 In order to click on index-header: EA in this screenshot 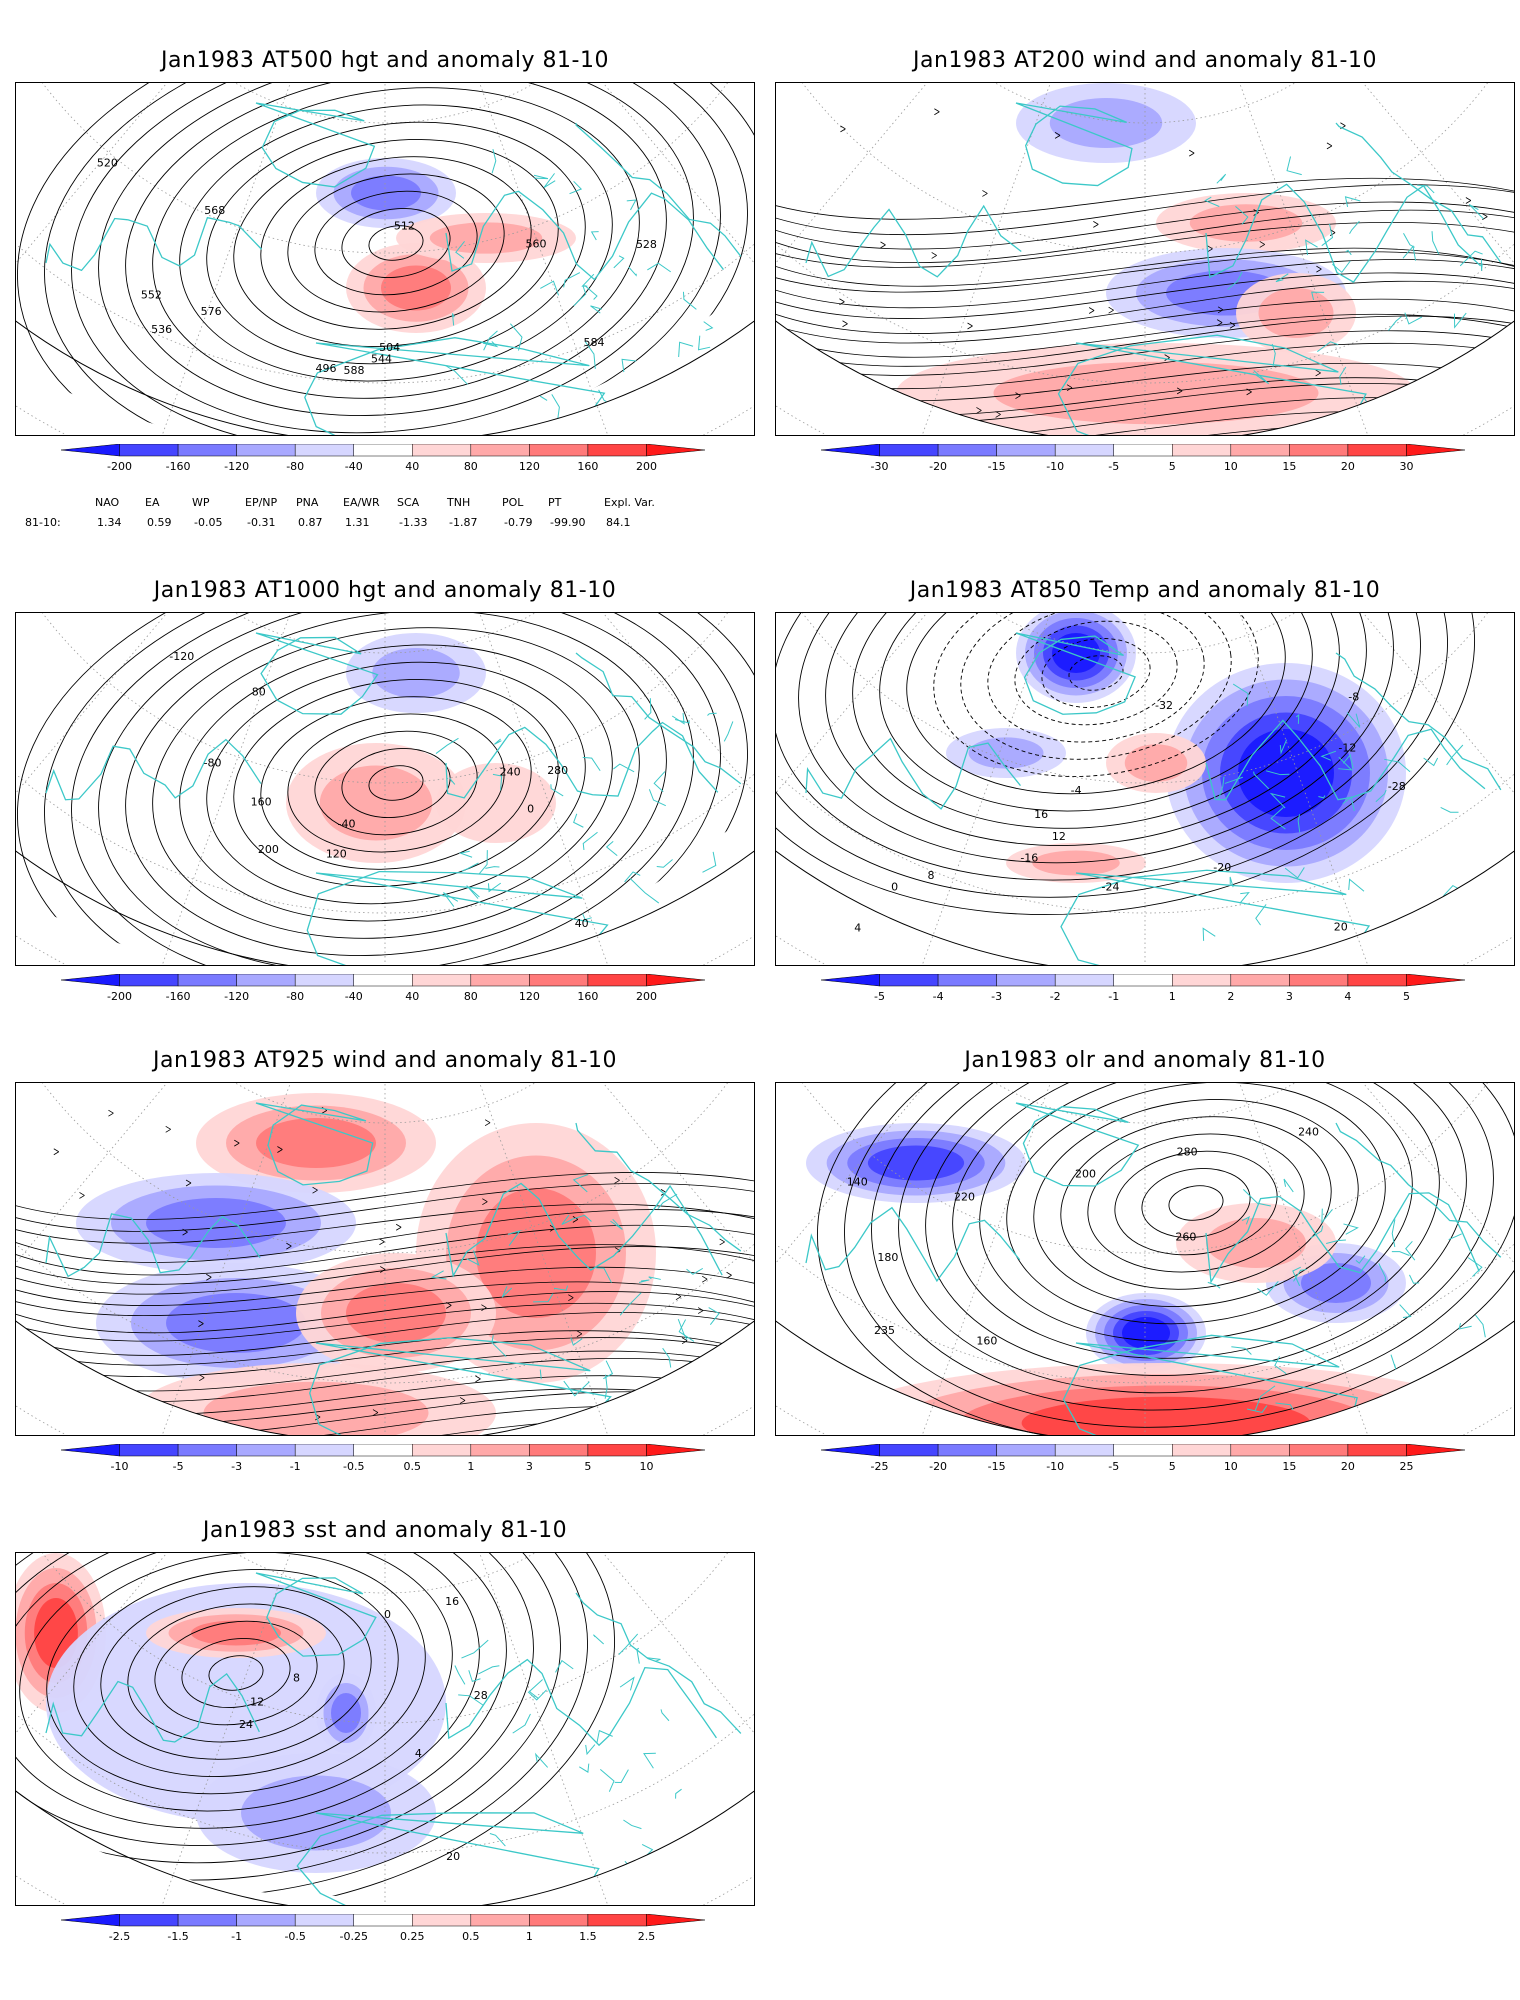, I will do `click(152, 502)`.